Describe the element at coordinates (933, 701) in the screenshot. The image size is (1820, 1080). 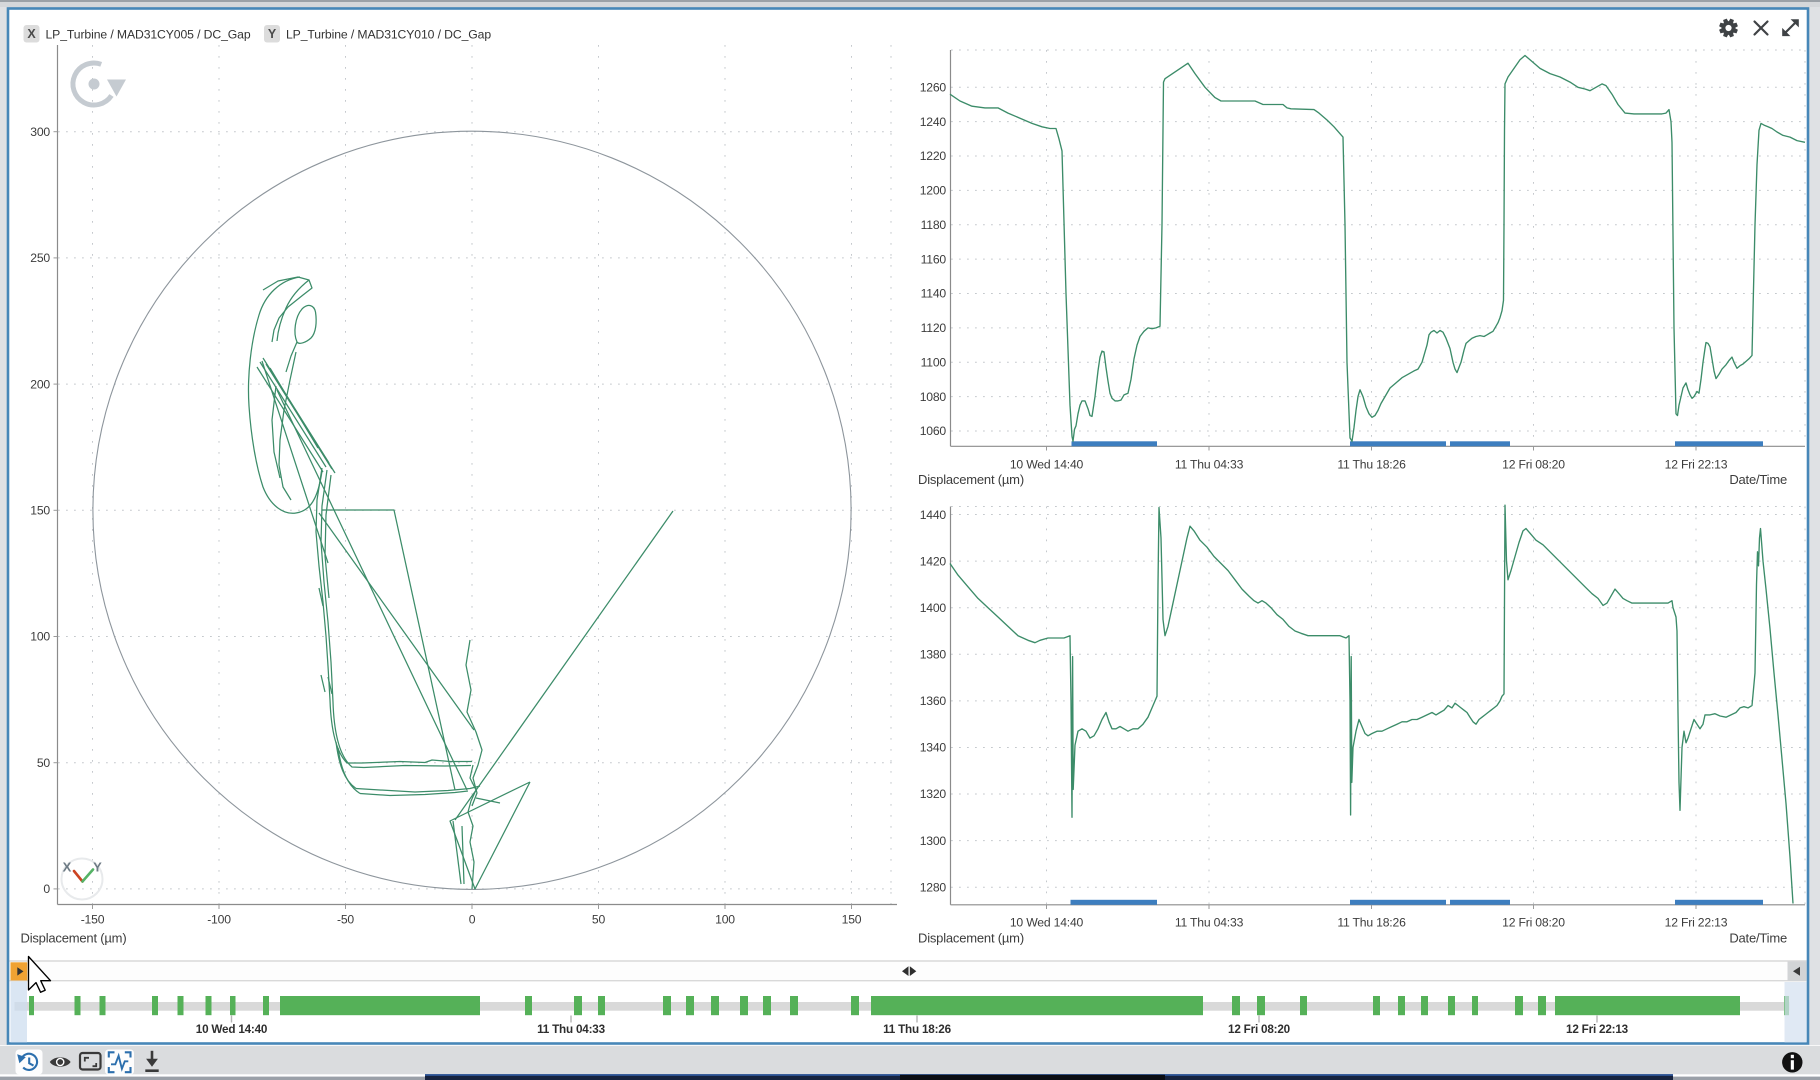
I see `svg-text: 1360` at that location.